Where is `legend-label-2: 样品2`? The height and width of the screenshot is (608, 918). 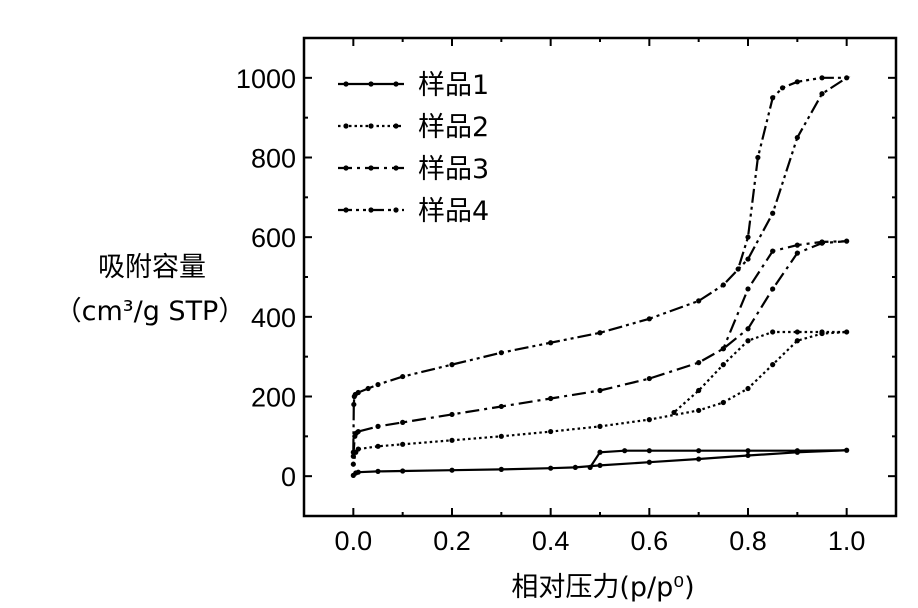
legend-label-2: 样品2 is located at coordinates (453, 127).